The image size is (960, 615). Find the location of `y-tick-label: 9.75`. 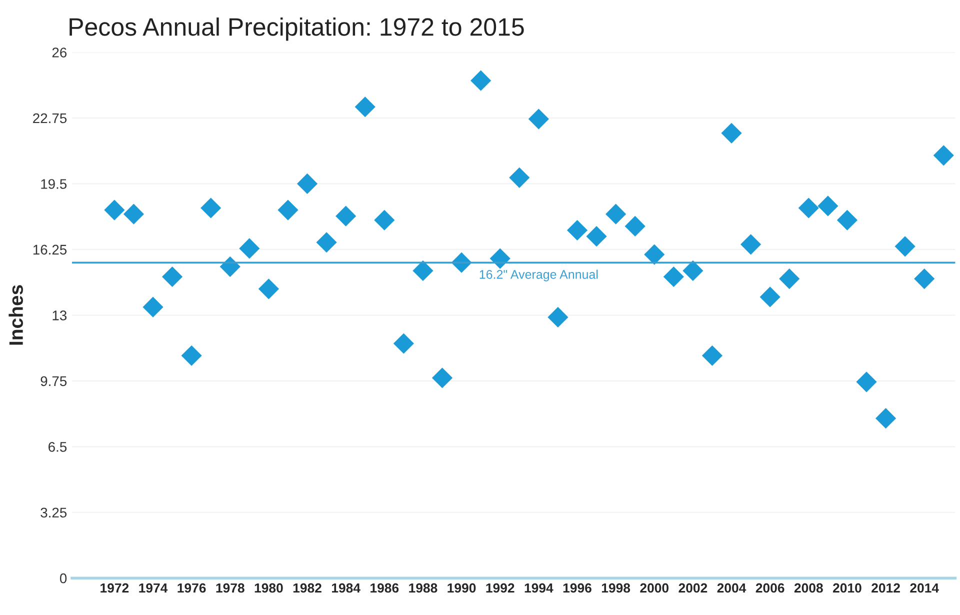

y-tick-label: 9.75 is located at coordinates (53, 381).